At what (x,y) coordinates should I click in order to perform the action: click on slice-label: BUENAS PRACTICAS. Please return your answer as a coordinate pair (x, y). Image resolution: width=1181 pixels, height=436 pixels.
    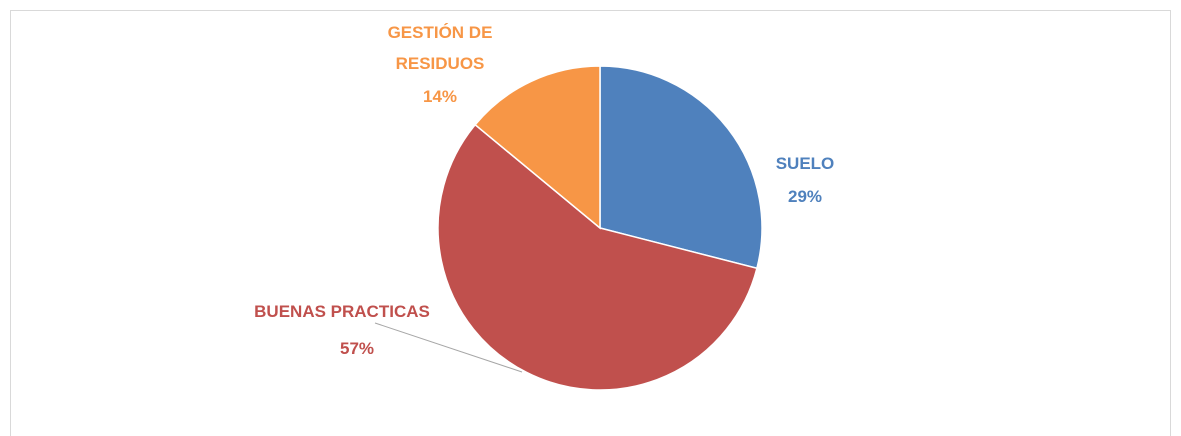
    Looking at the image, I should click on (342, 311).